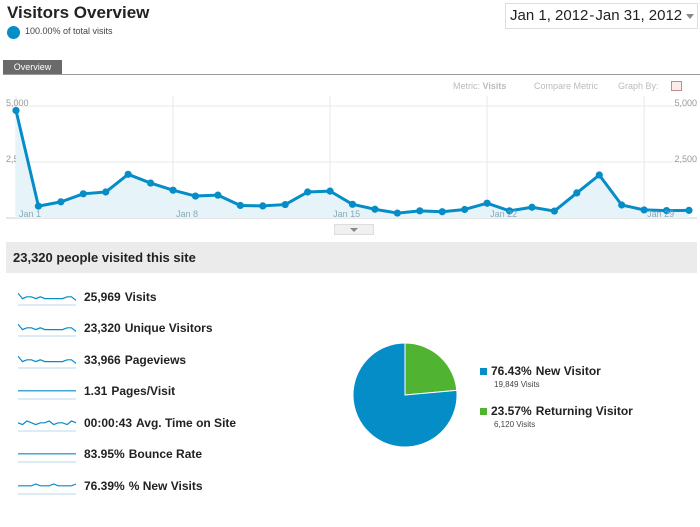  I want to click on metric-row: 1.31 Pages/Visit, so click(96, 391).